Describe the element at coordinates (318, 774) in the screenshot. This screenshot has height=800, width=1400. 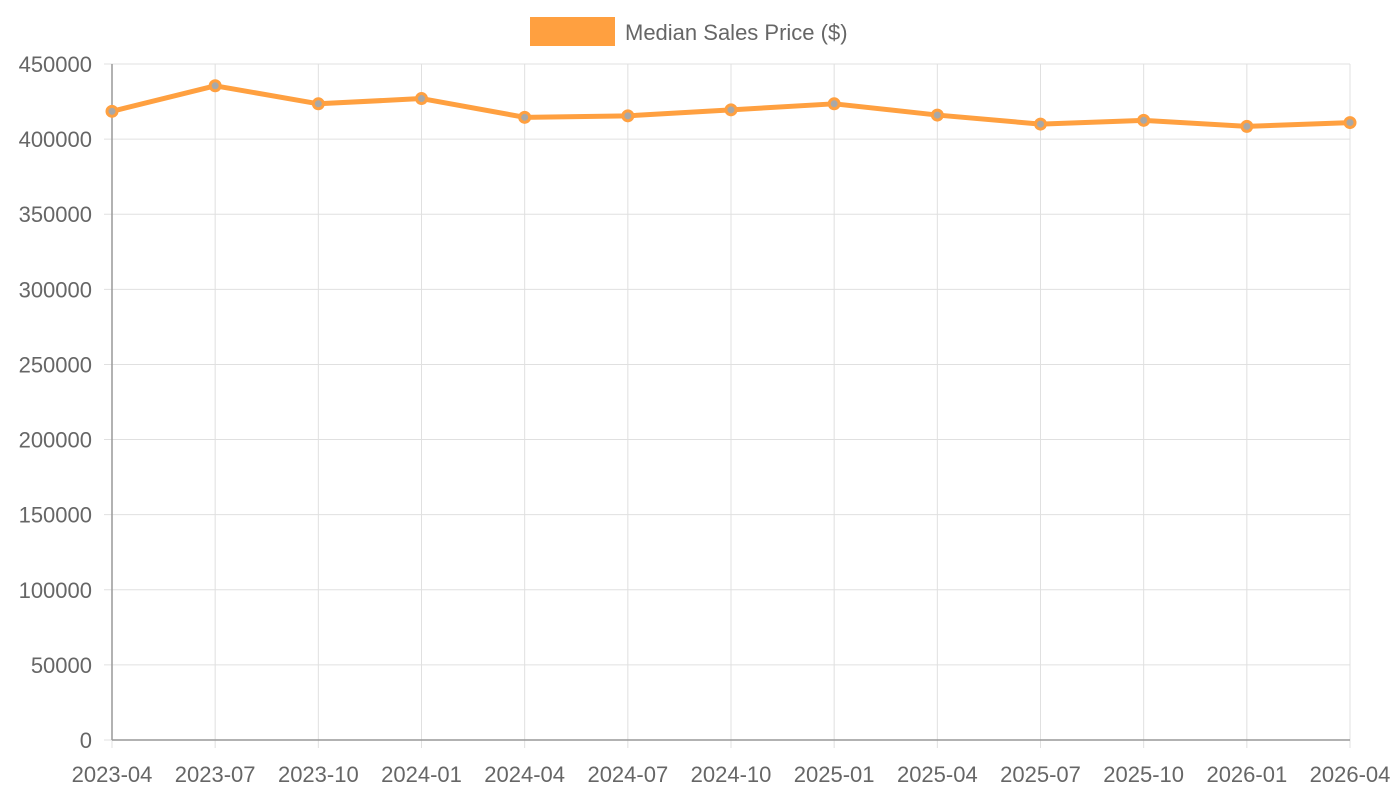
I see `x-tick-label: 2023-10` at that location.